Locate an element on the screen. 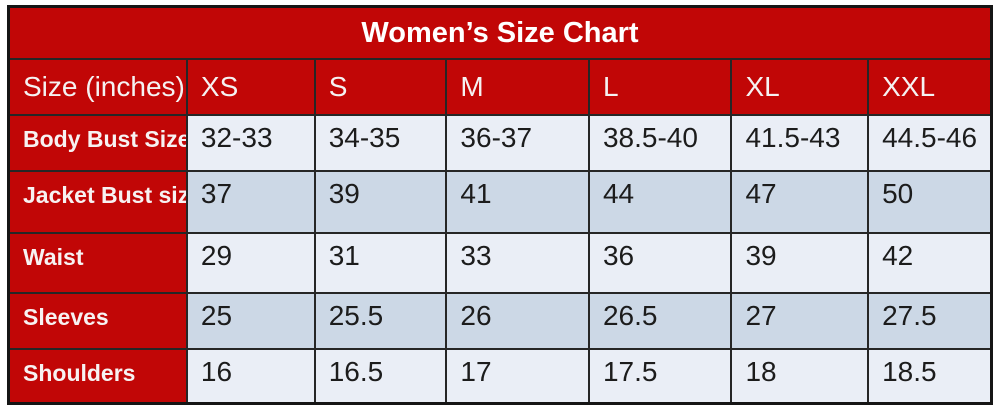  cell-body-bust-xl: 41.5-43 is located at coordinates (800, 143).